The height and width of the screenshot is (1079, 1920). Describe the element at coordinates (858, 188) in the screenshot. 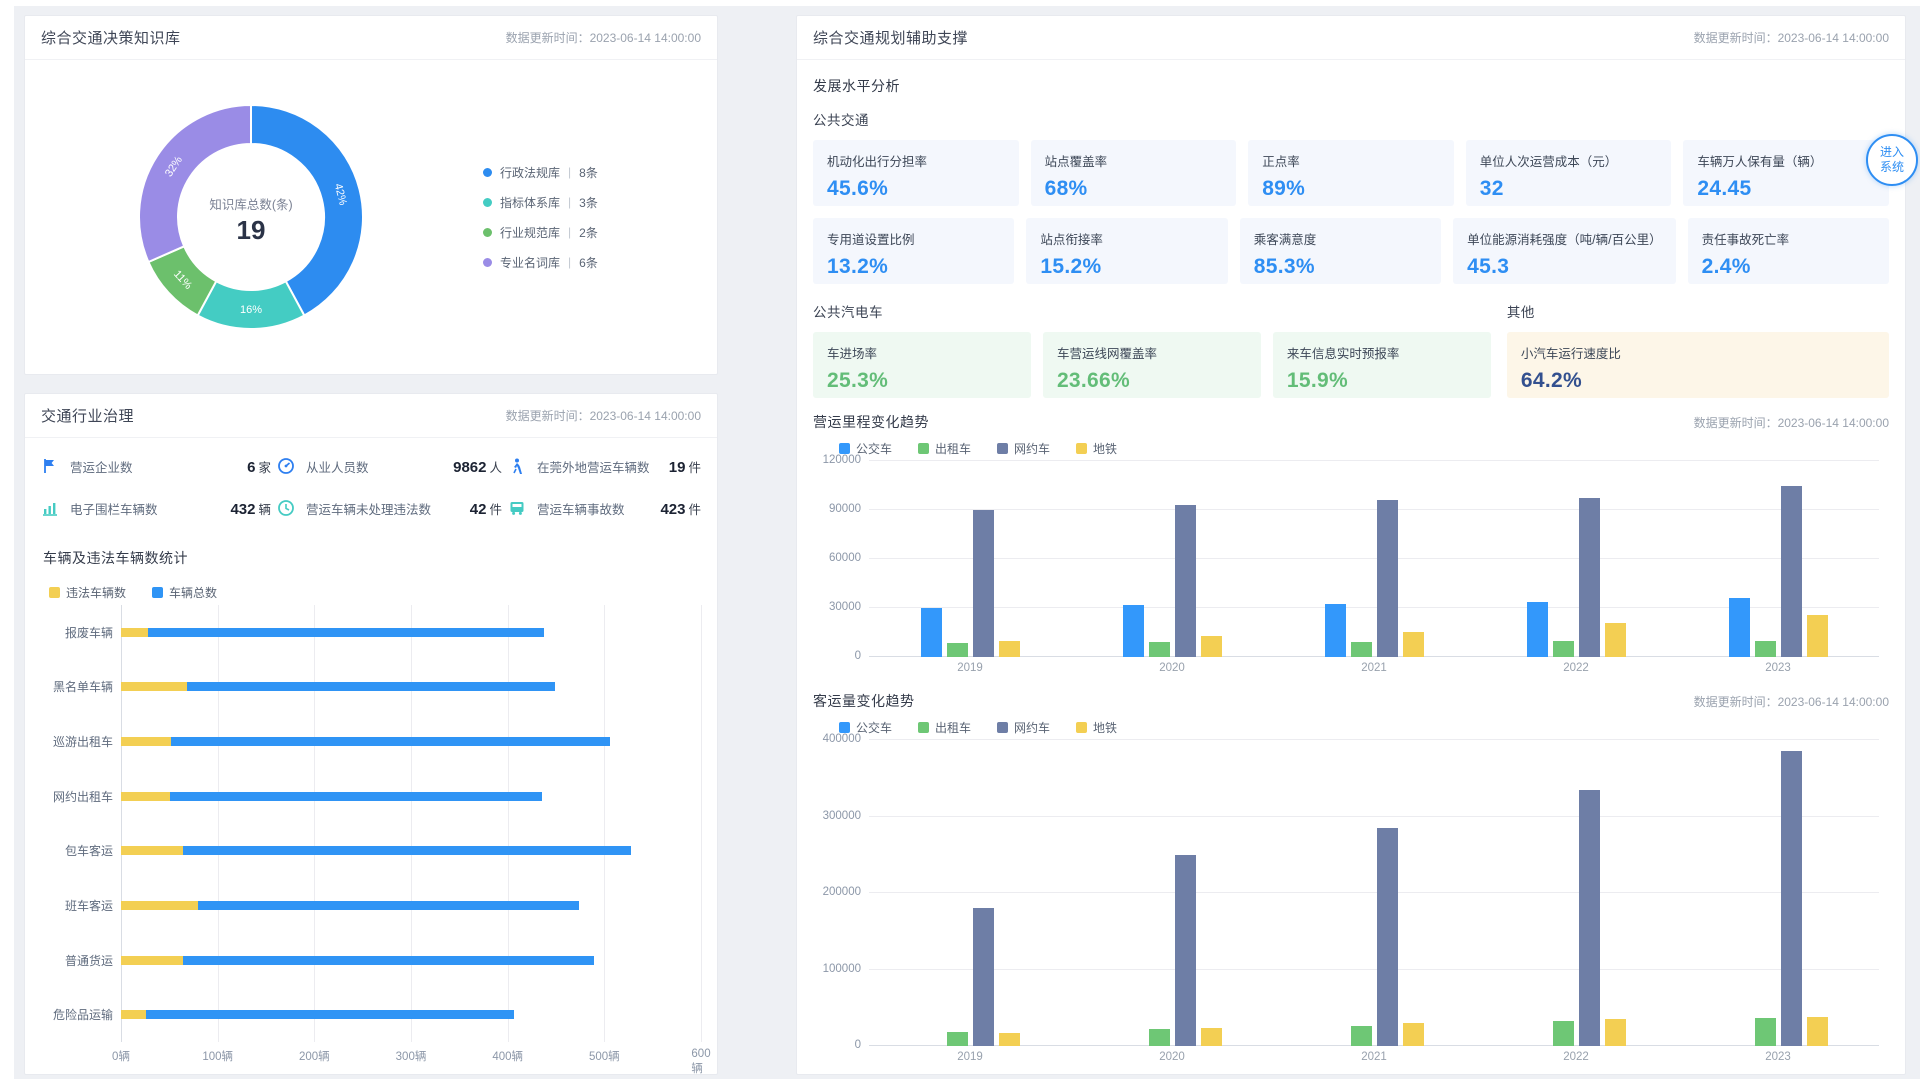

I see `metric-card-value: 45.6%` at that location.